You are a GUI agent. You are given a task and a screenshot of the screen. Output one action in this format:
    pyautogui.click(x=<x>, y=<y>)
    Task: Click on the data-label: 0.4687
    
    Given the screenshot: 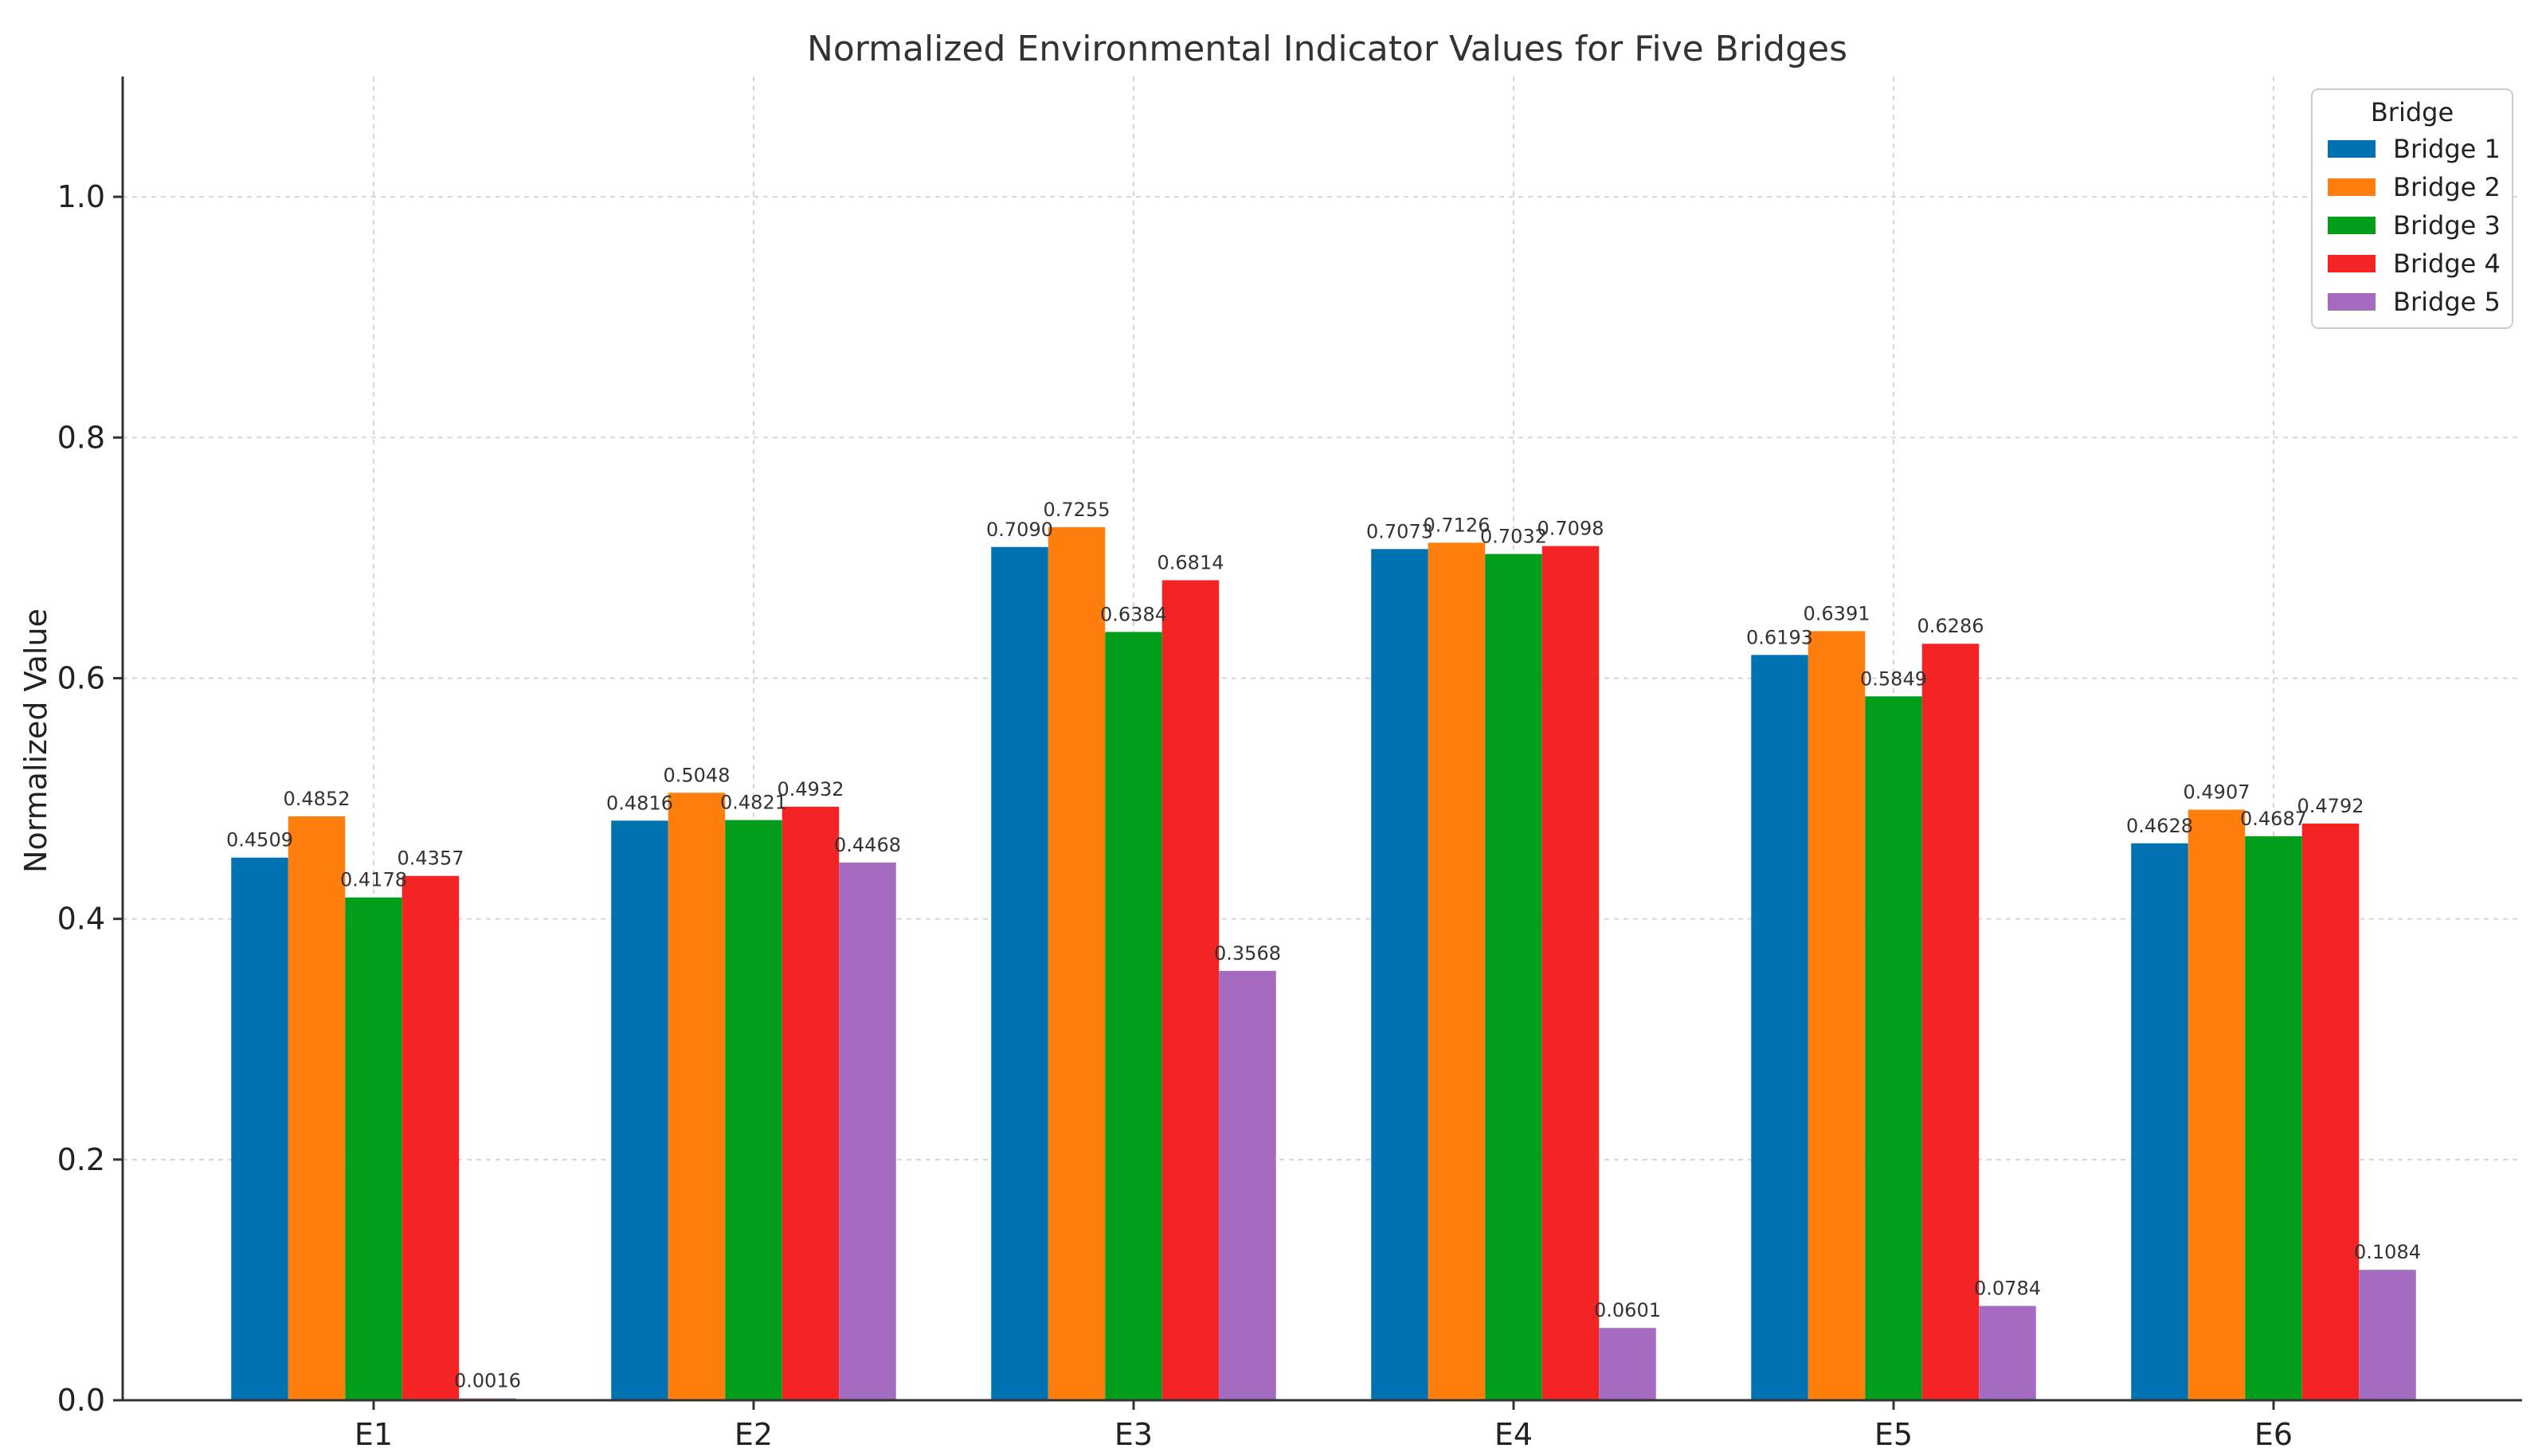 What is the action you would take?
    pyautogui.click(x=2273, y=819)
    